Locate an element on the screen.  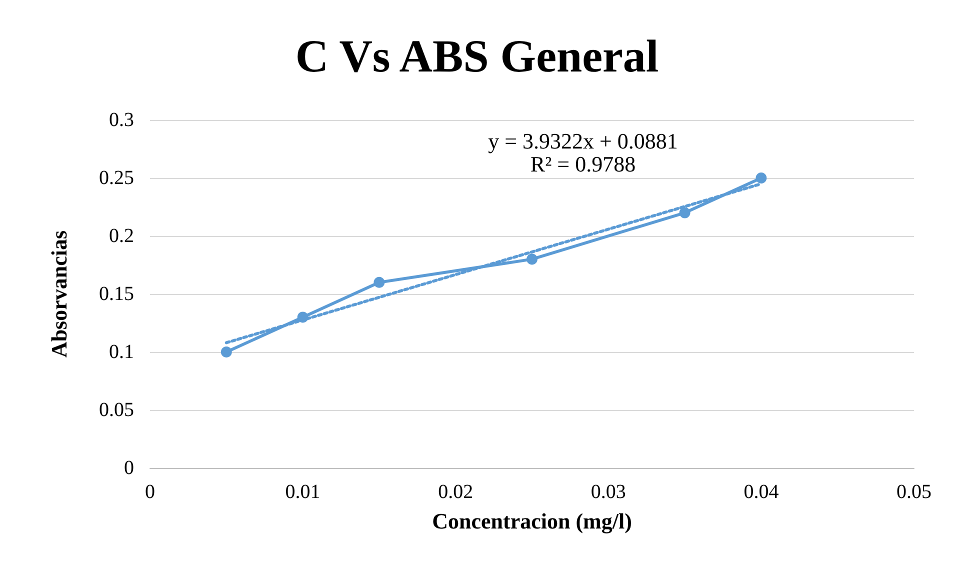
x-tick-label: 0.02 is located at coordinates (456, 492).